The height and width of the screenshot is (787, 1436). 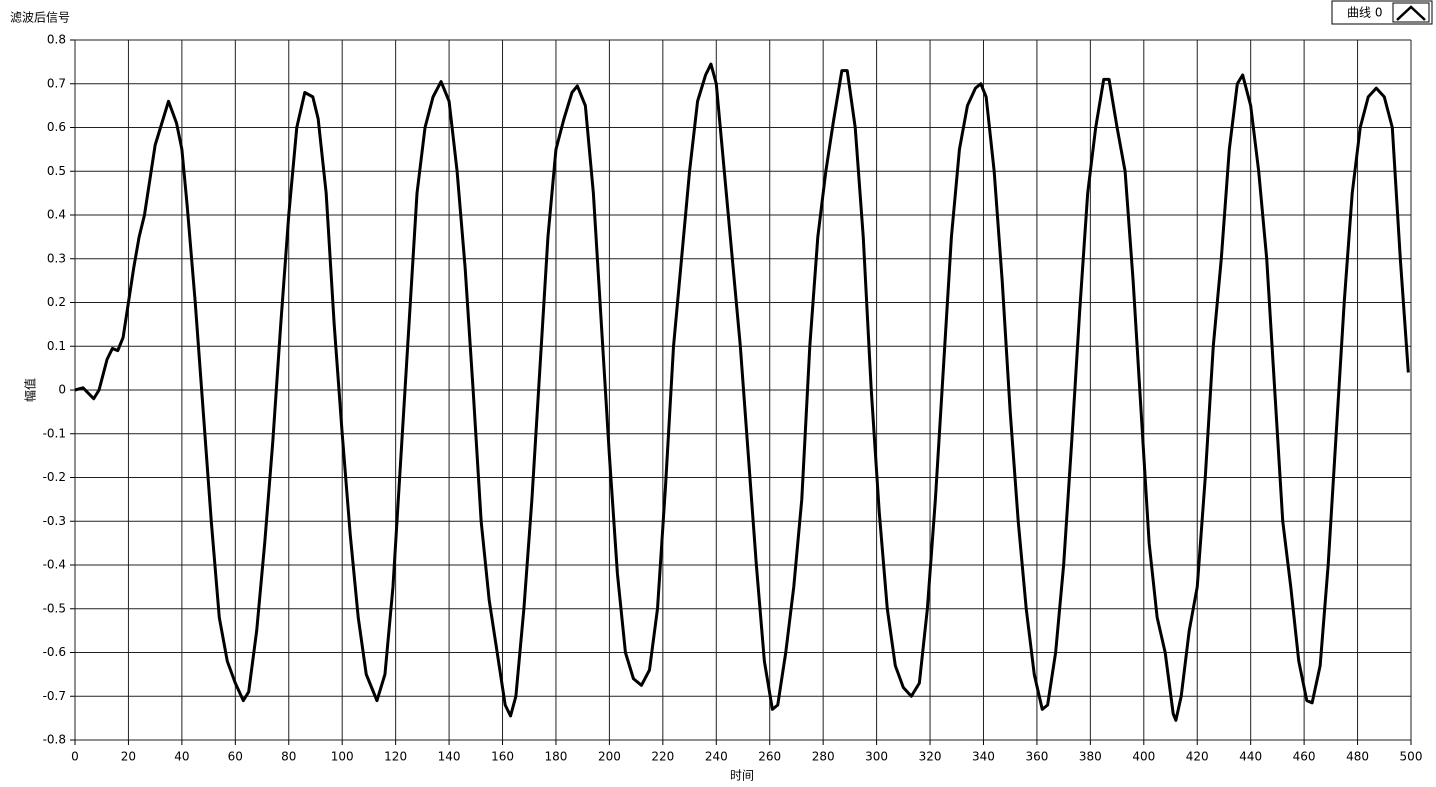 I want to click on x-tick-label: 180, so click(x=556, y=757).